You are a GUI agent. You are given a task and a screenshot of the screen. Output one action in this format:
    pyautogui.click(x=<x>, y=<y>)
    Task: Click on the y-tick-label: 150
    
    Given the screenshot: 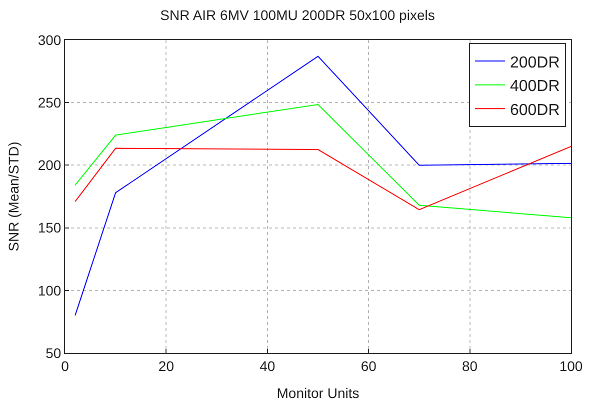 What is the action you would take?
    pyautogui.click(x=50, y=228)
    